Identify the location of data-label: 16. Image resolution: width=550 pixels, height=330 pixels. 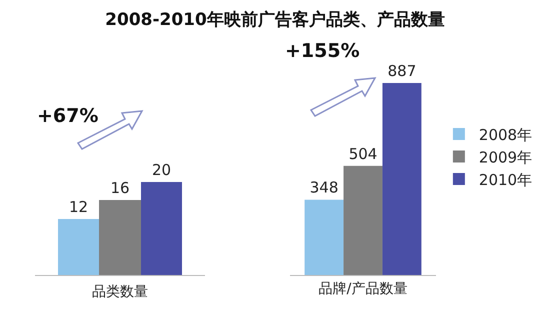
(120, 188).